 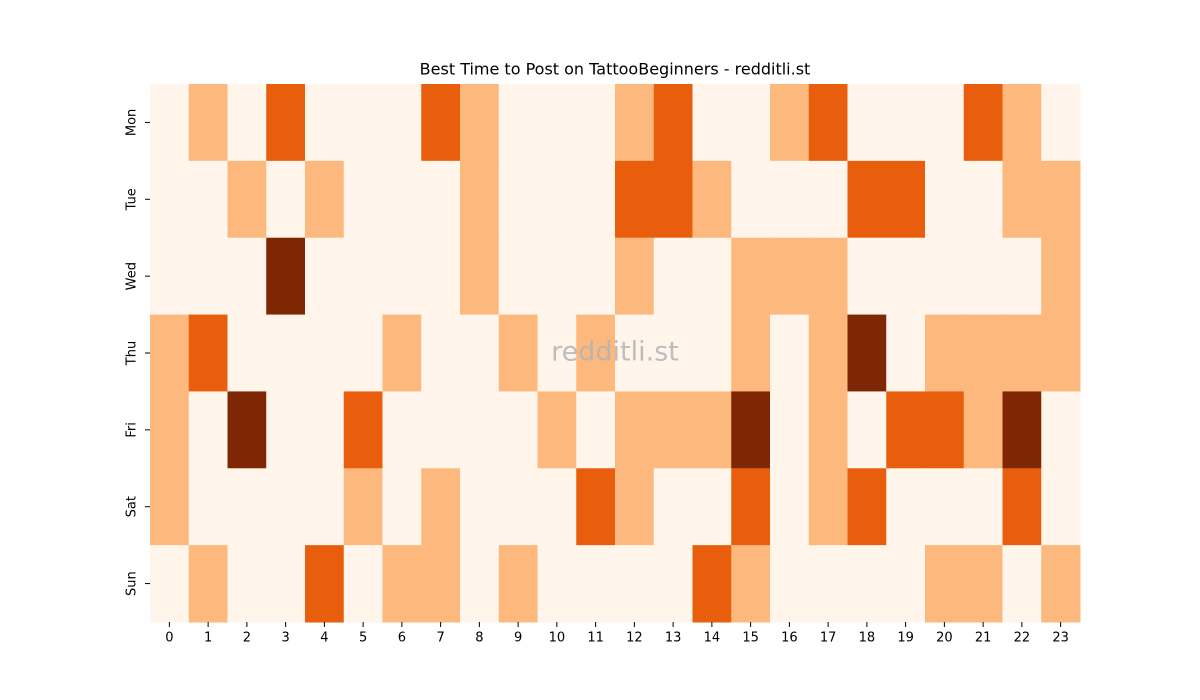 What do you see at coordinates (557, 638) in the screenshot?
I see `x-tick-label: 10` at bounding box center [557, 638].